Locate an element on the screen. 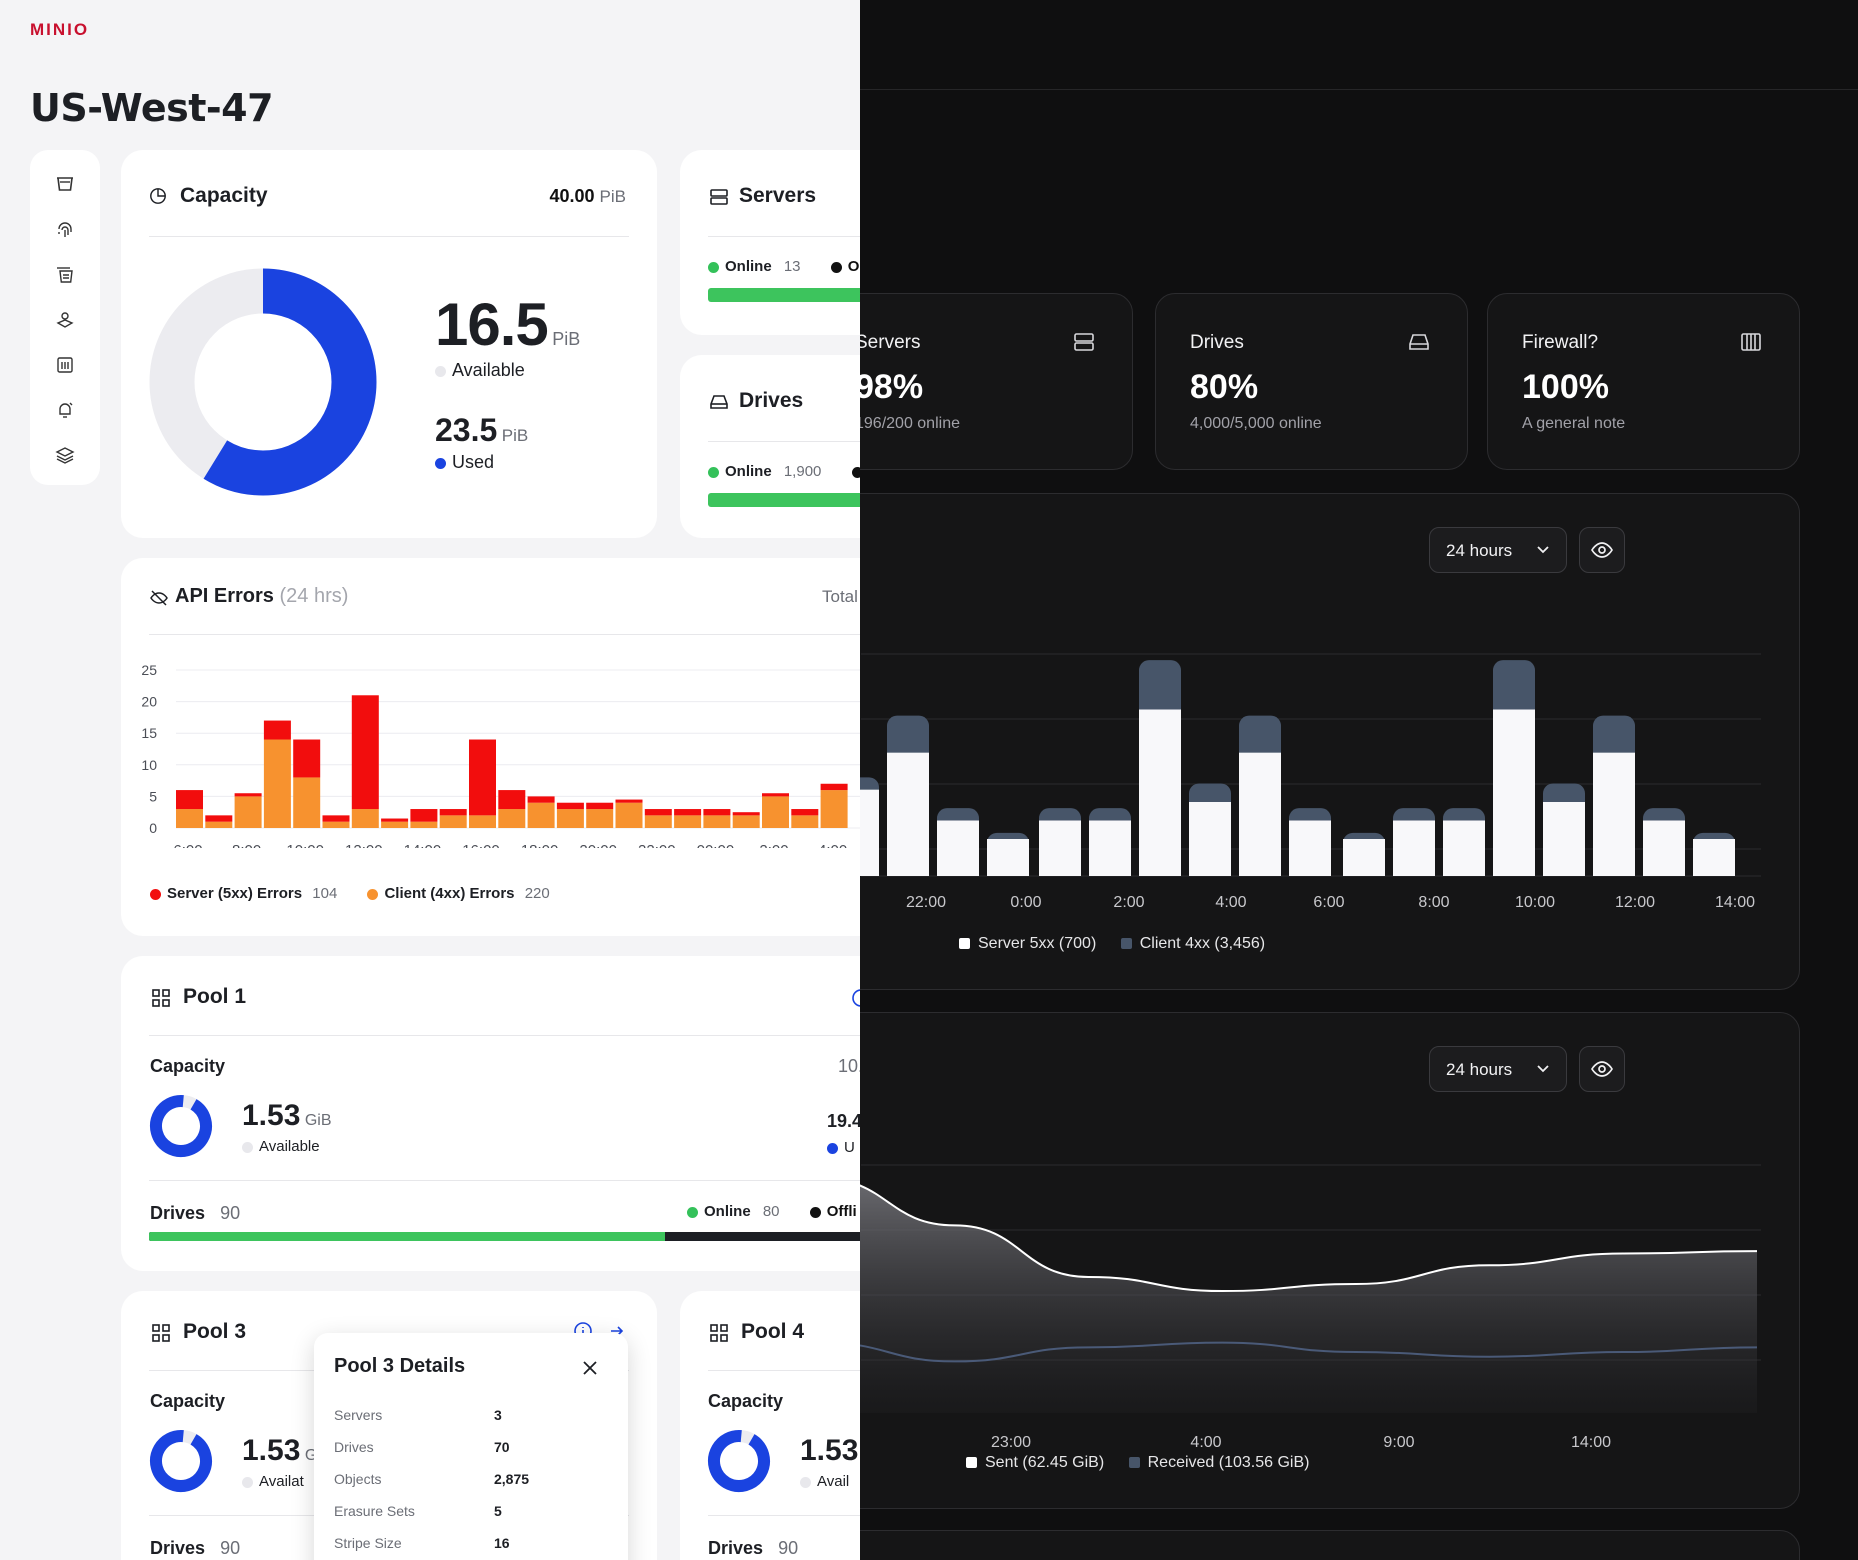 The image size is (1858, 1560). page-title: US-West-47 is located at coordinates (152, 108).